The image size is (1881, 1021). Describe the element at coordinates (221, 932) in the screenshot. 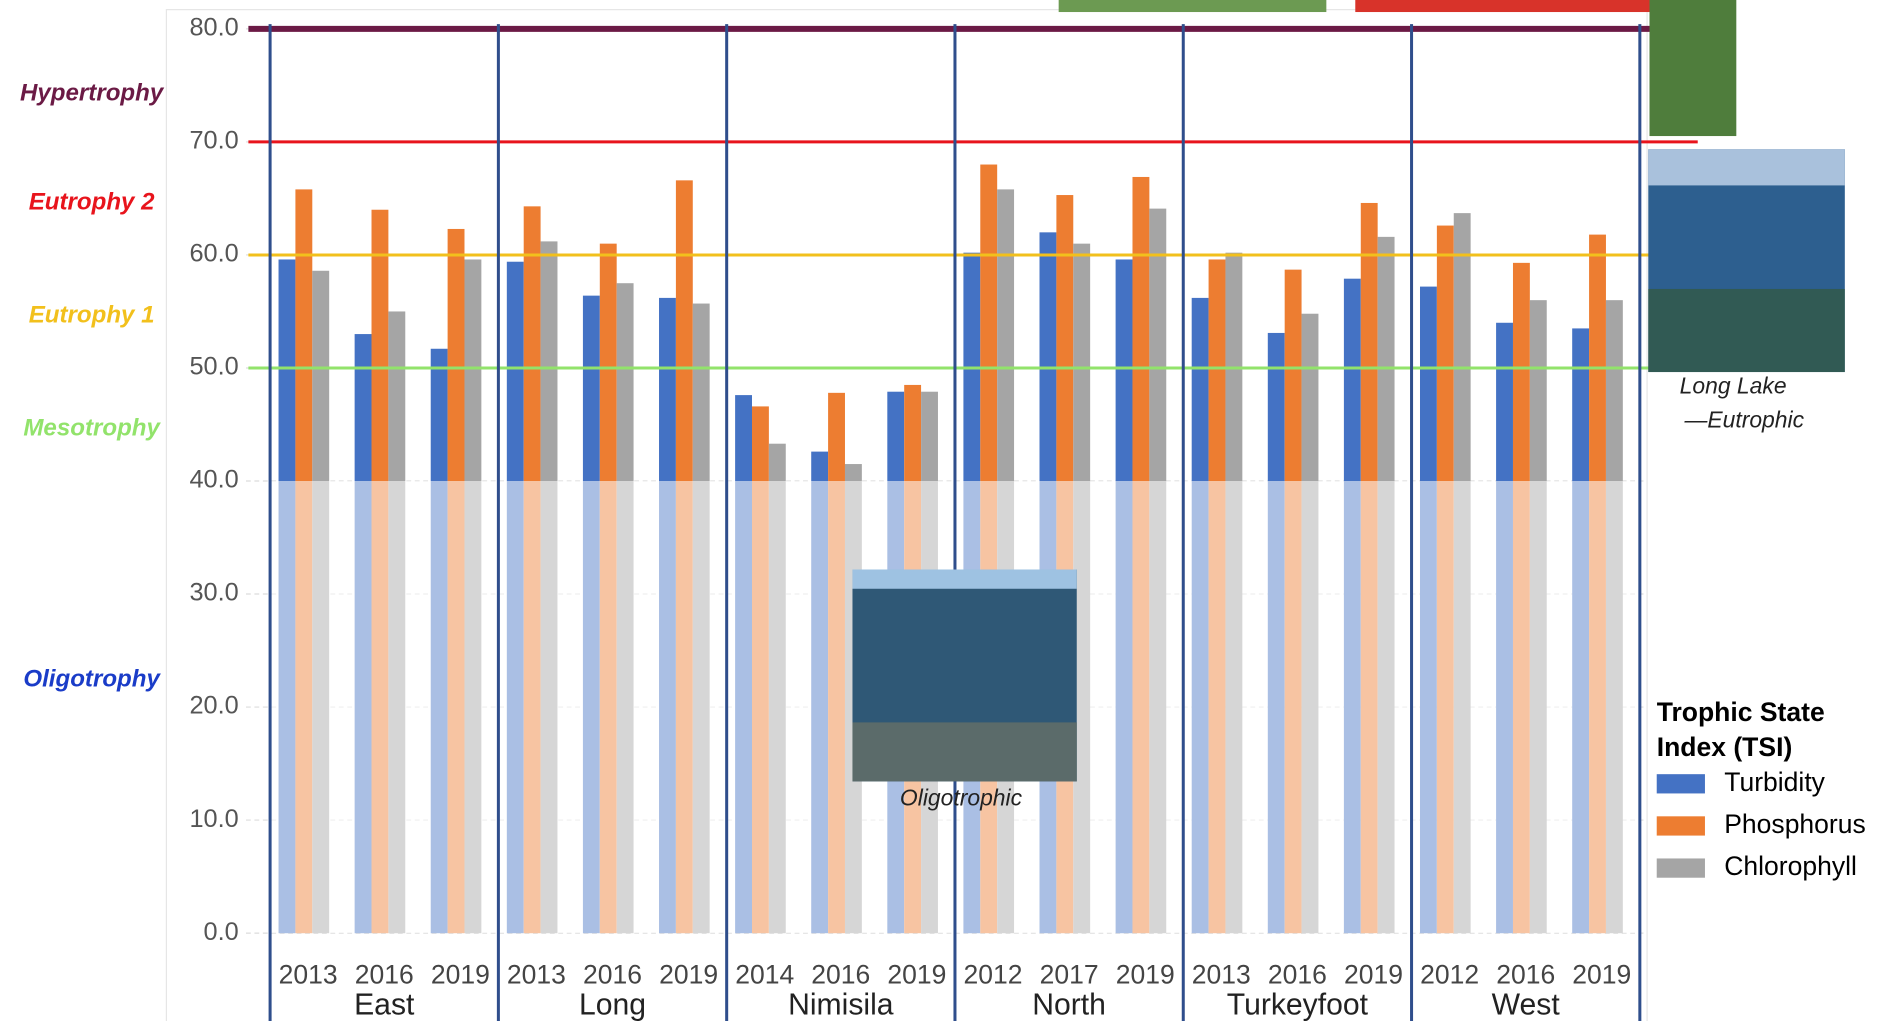

I see `y-tick-label: 0.0` at that location.